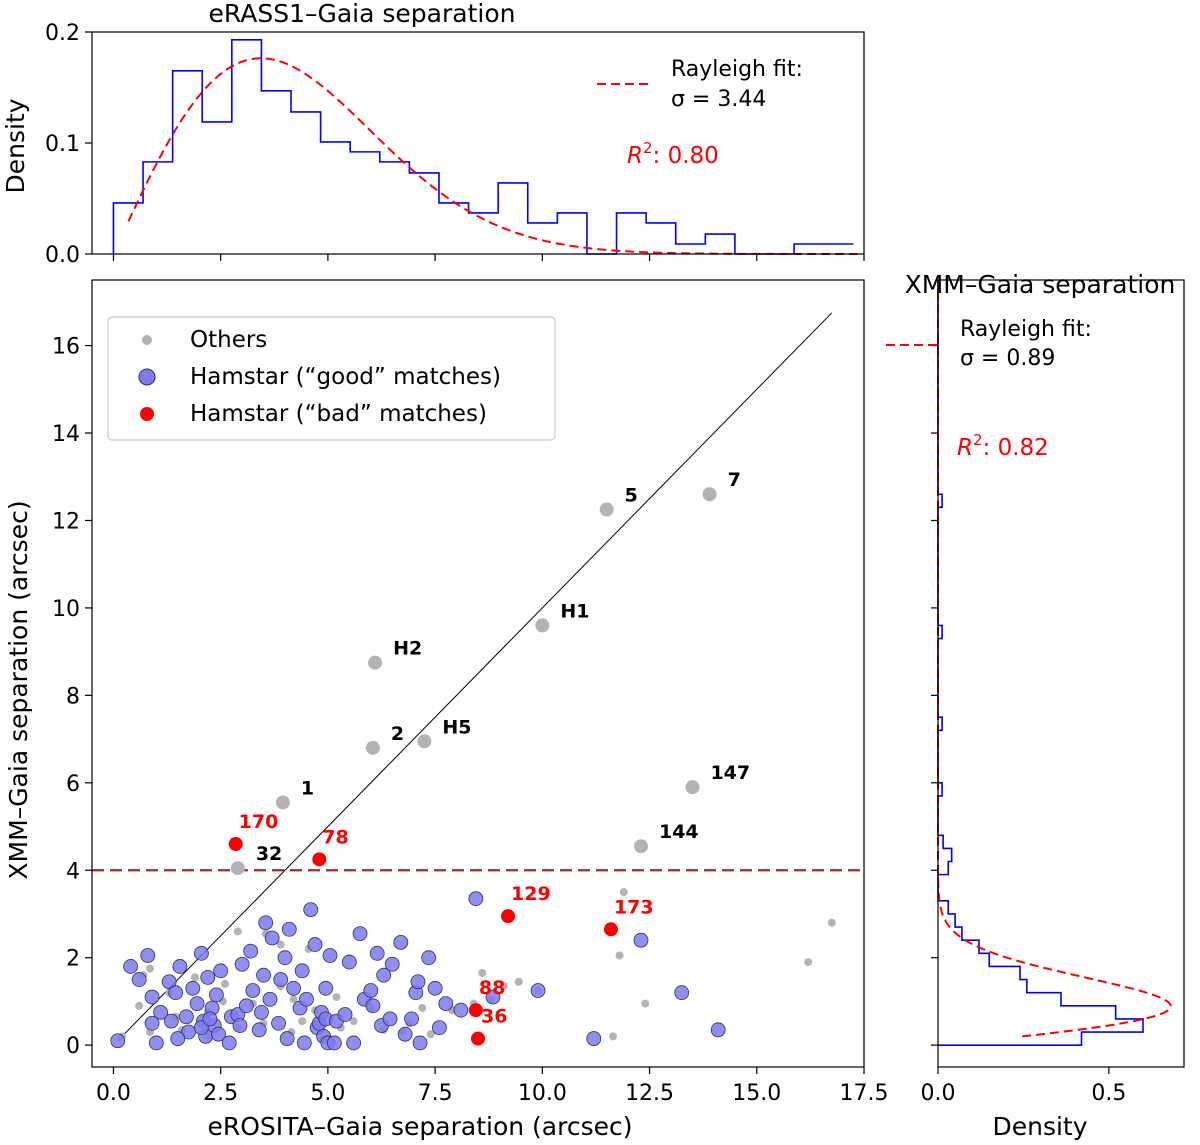  I want to click on others-point-label: 2, so click(397, 734).